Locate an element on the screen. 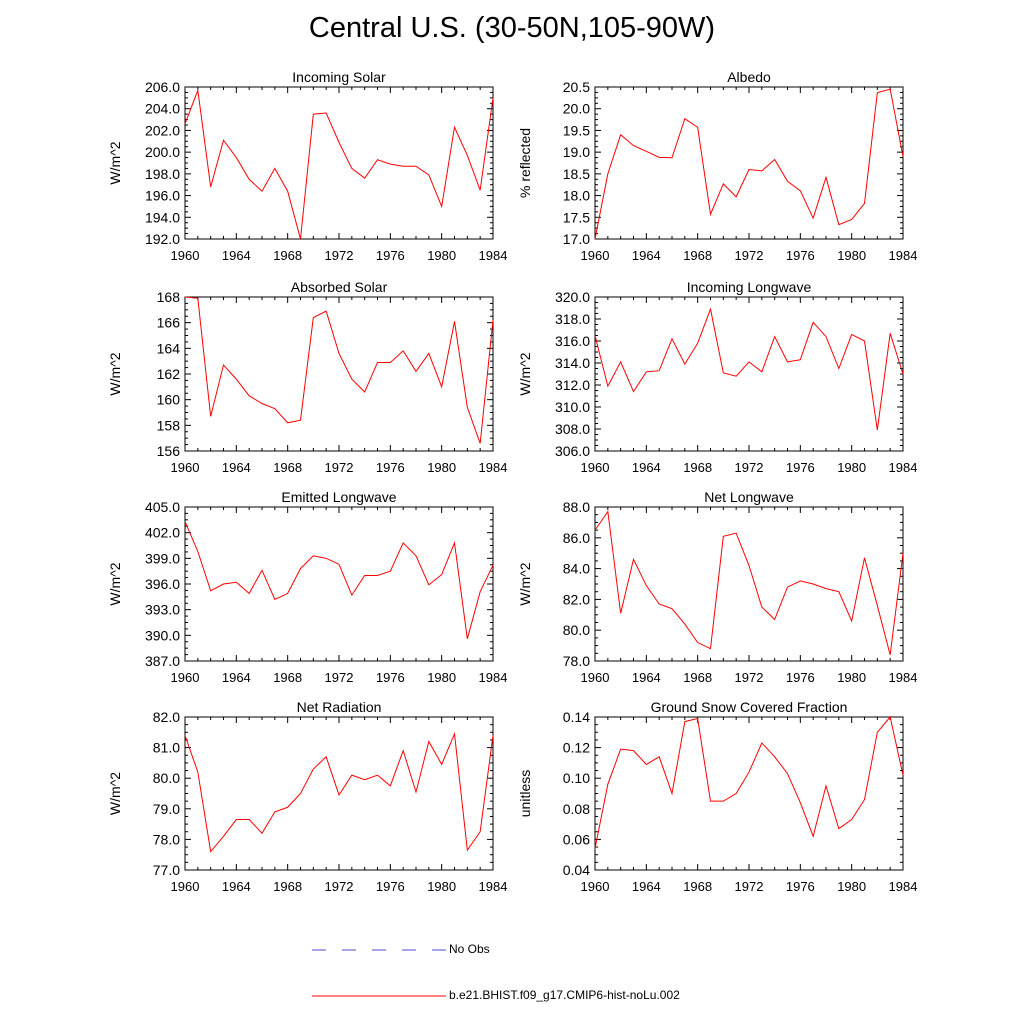  y-tick-label: 166 is located at coordinates (169, 323).